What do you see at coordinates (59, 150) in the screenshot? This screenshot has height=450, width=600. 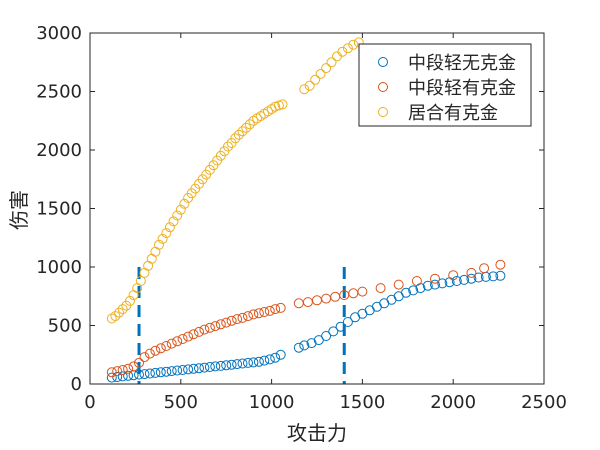 I see `y-tick-label: 2000` at bounding box center [59, 150].